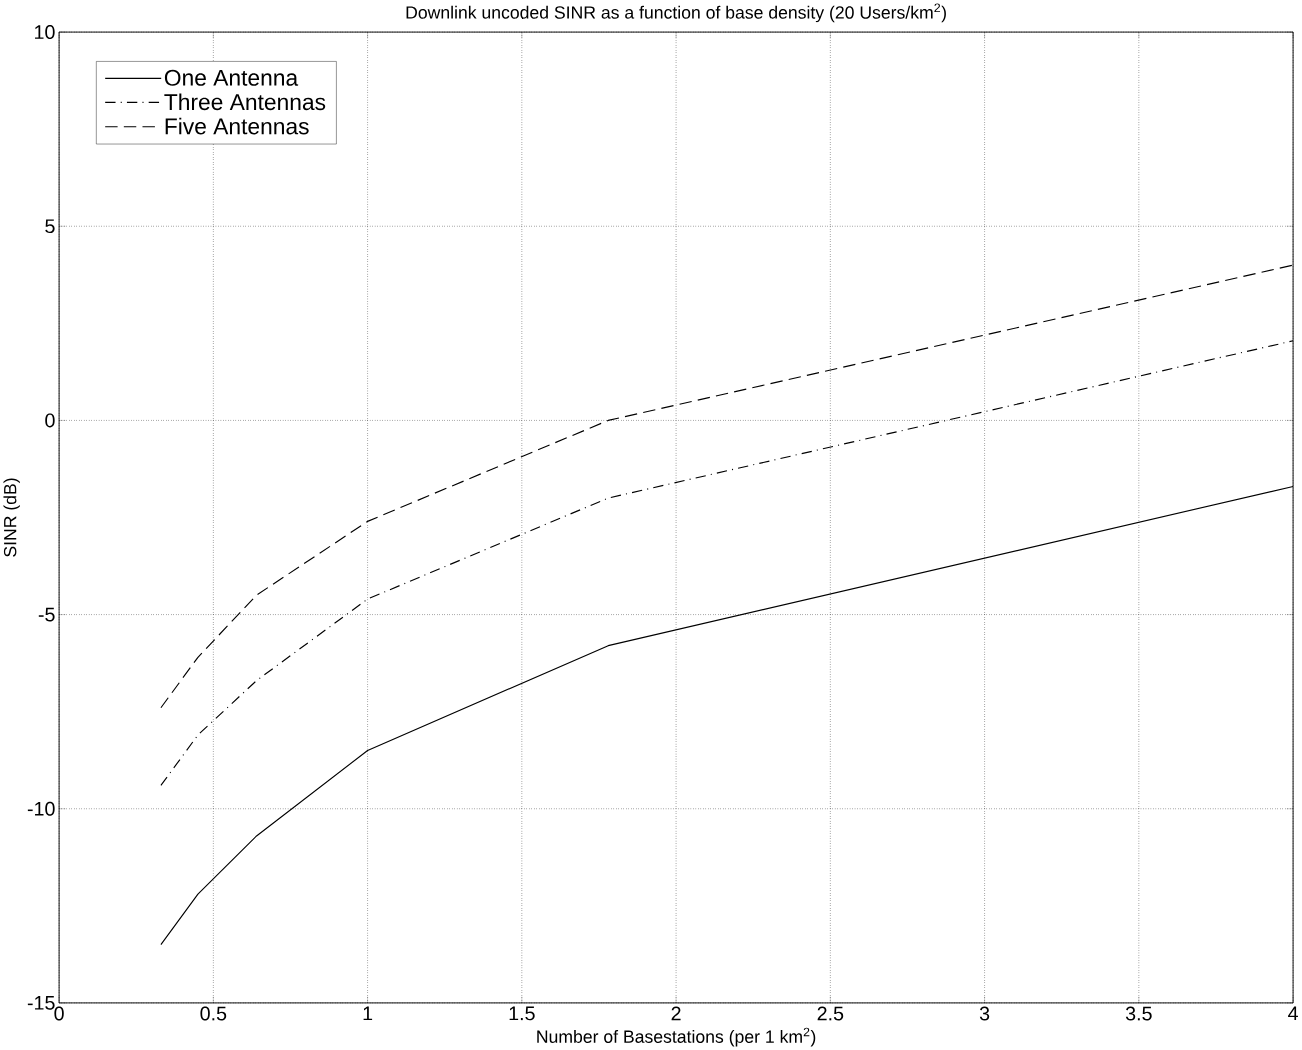 The image size is (1302, 1050). Describe the element at coordinates (41, 1003) in the screenshot. I see `y-tick-label: -15` at that location.